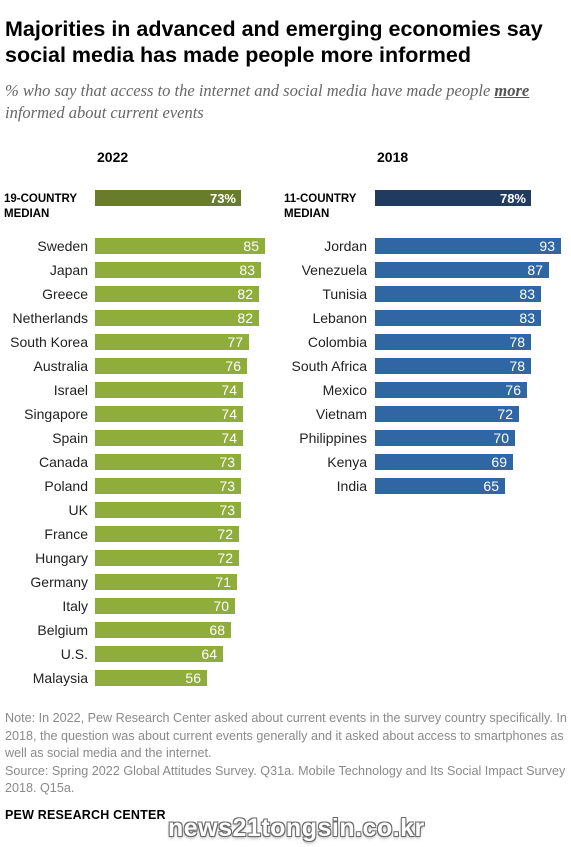 Image resolution: width=571 pixels, height=847 pixels. Describe the element at coordinates (104, 112) in the screenshot. I see `subtitle-text-end: informed about current events` at that location.